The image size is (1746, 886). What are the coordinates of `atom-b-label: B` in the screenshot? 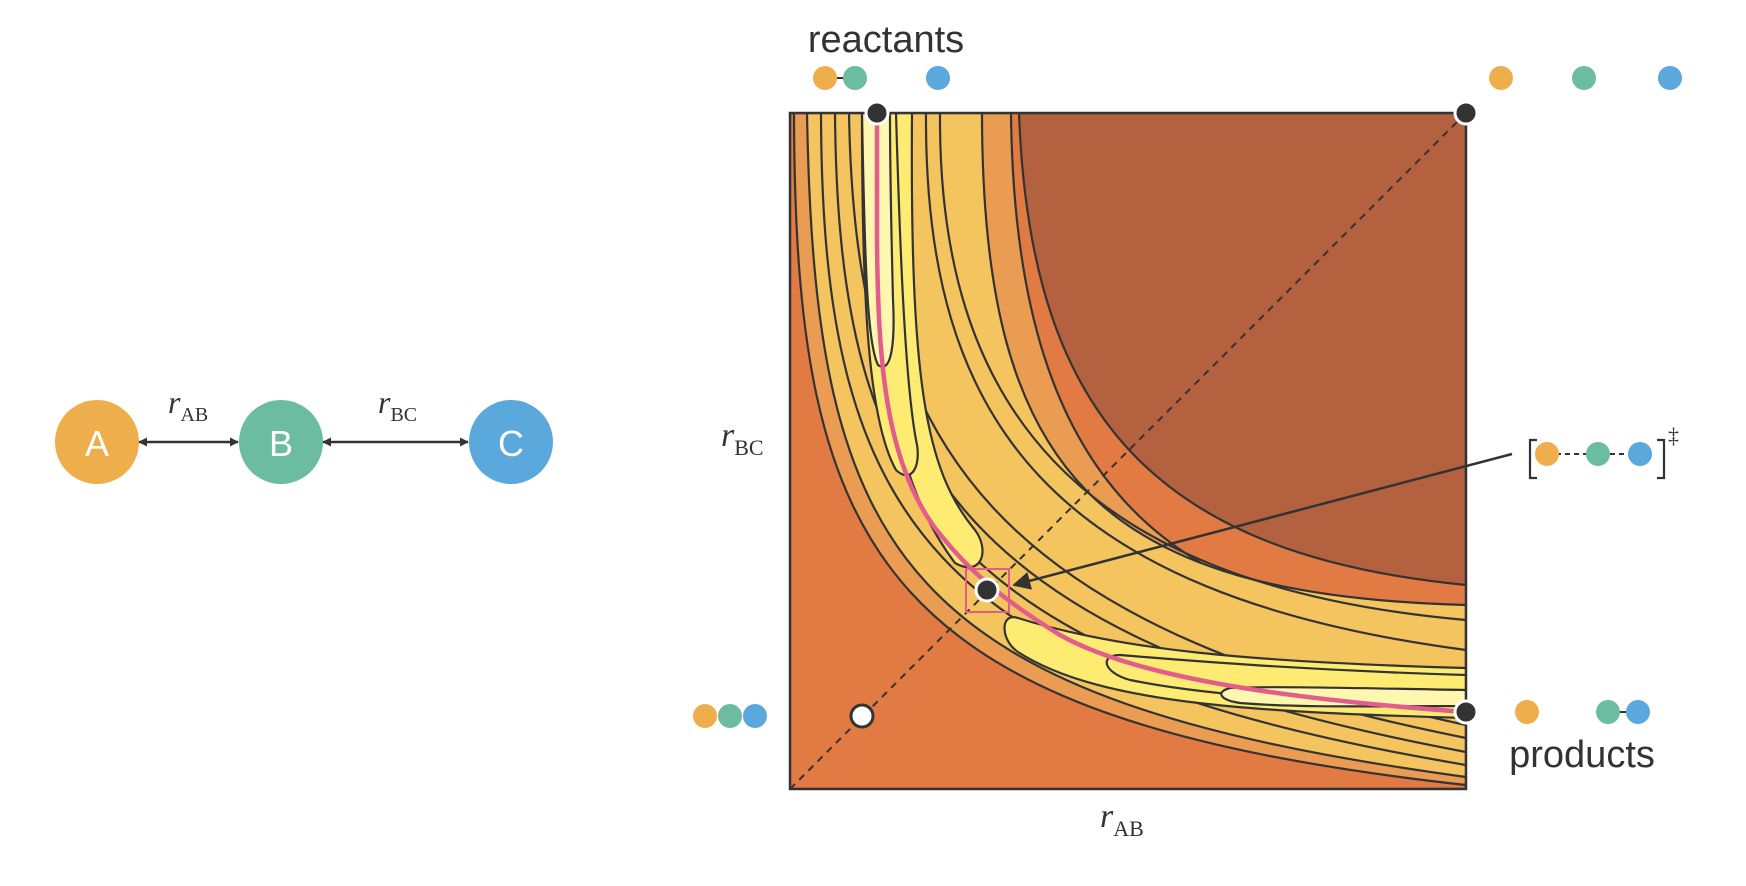 It's located at (281, 443).